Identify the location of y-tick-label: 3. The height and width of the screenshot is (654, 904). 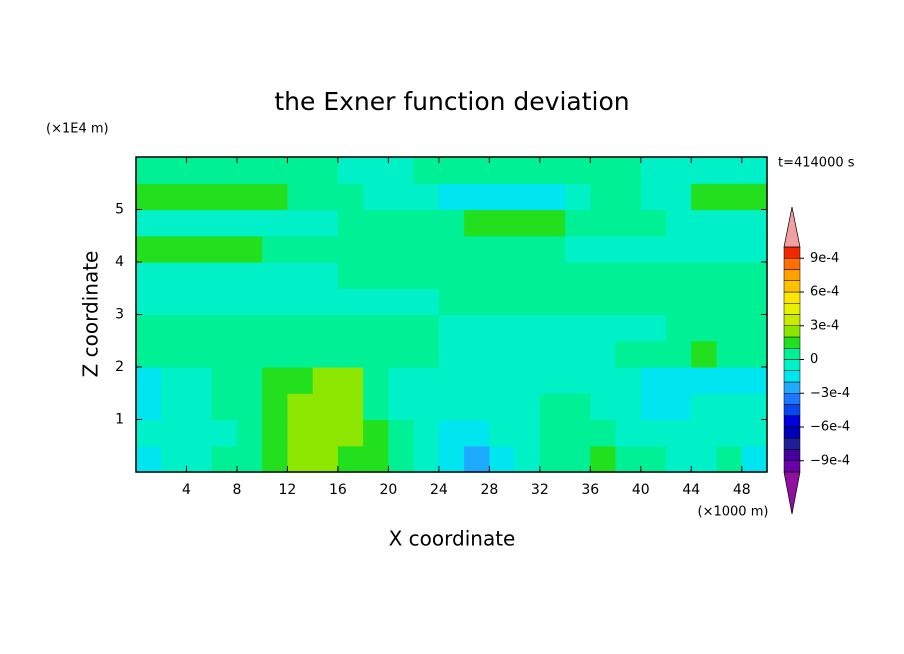
(119, 315).